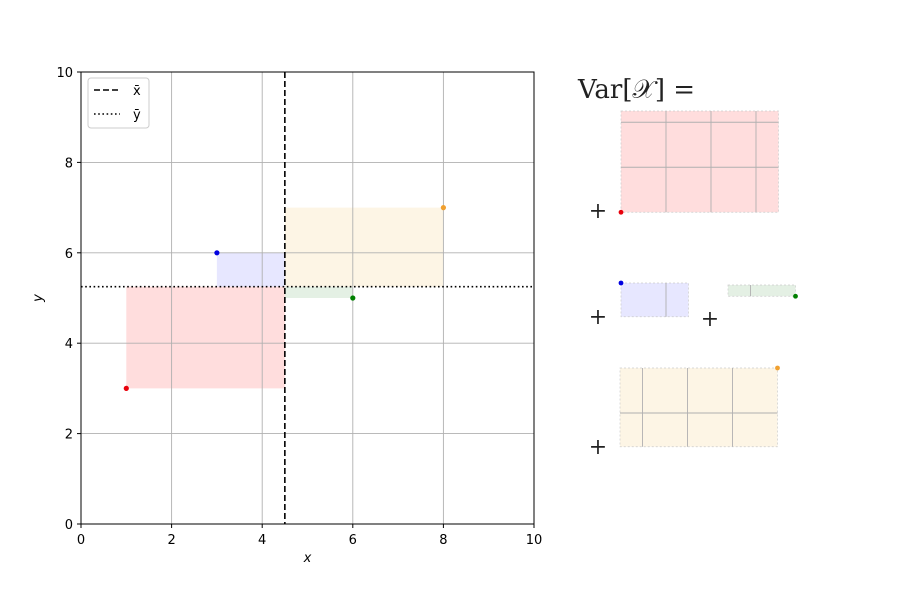 The image size is (900, 600). What do you see at coordinates (443, 540) in the screenshot?
I see `x-tick-label: 8` at bounding box center [443, 540].